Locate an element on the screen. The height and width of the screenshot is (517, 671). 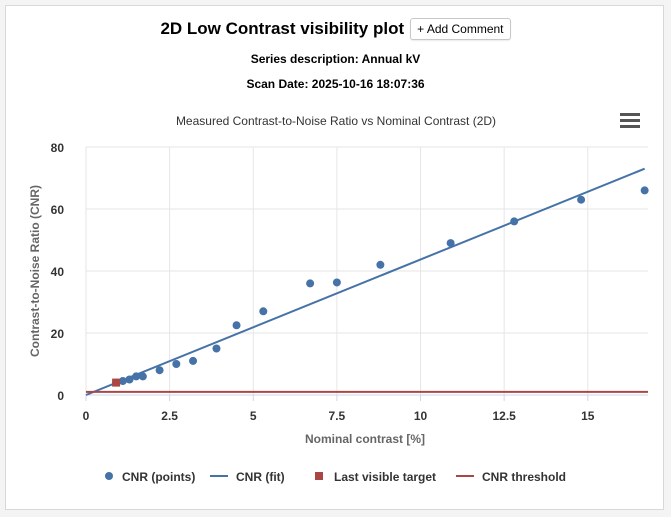
legend-label: CNR (points) is located at coordinates (158, 477).